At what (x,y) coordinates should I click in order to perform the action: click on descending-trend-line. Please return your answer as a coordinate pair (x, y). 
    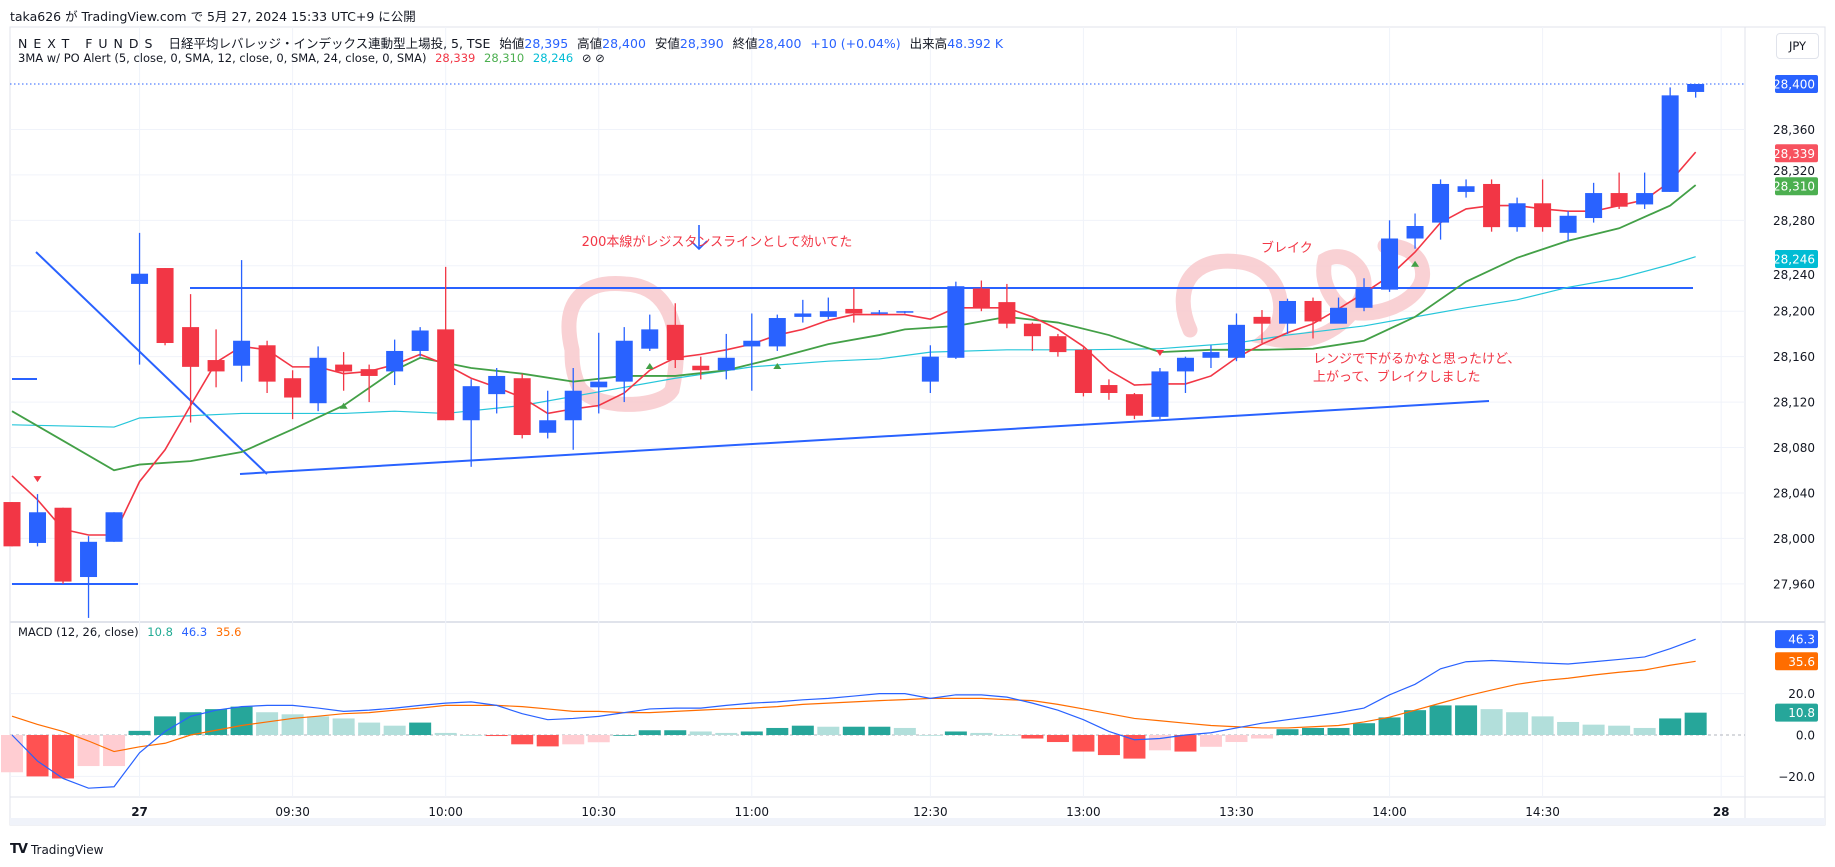
    Looking at the image, I should click on (151, 363).